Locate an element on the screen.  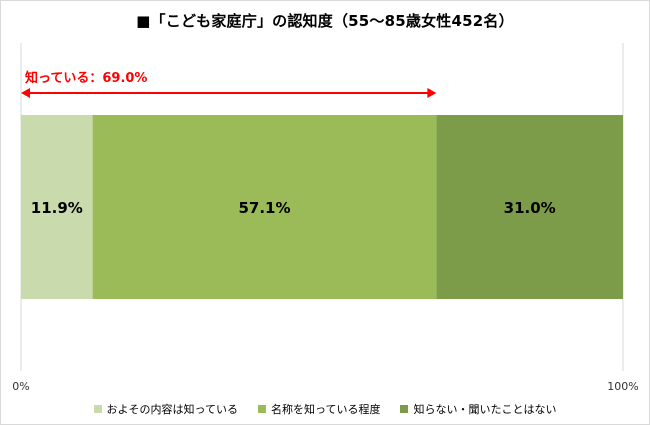
data-label: 11.9% is located at coordinates (57, 208).